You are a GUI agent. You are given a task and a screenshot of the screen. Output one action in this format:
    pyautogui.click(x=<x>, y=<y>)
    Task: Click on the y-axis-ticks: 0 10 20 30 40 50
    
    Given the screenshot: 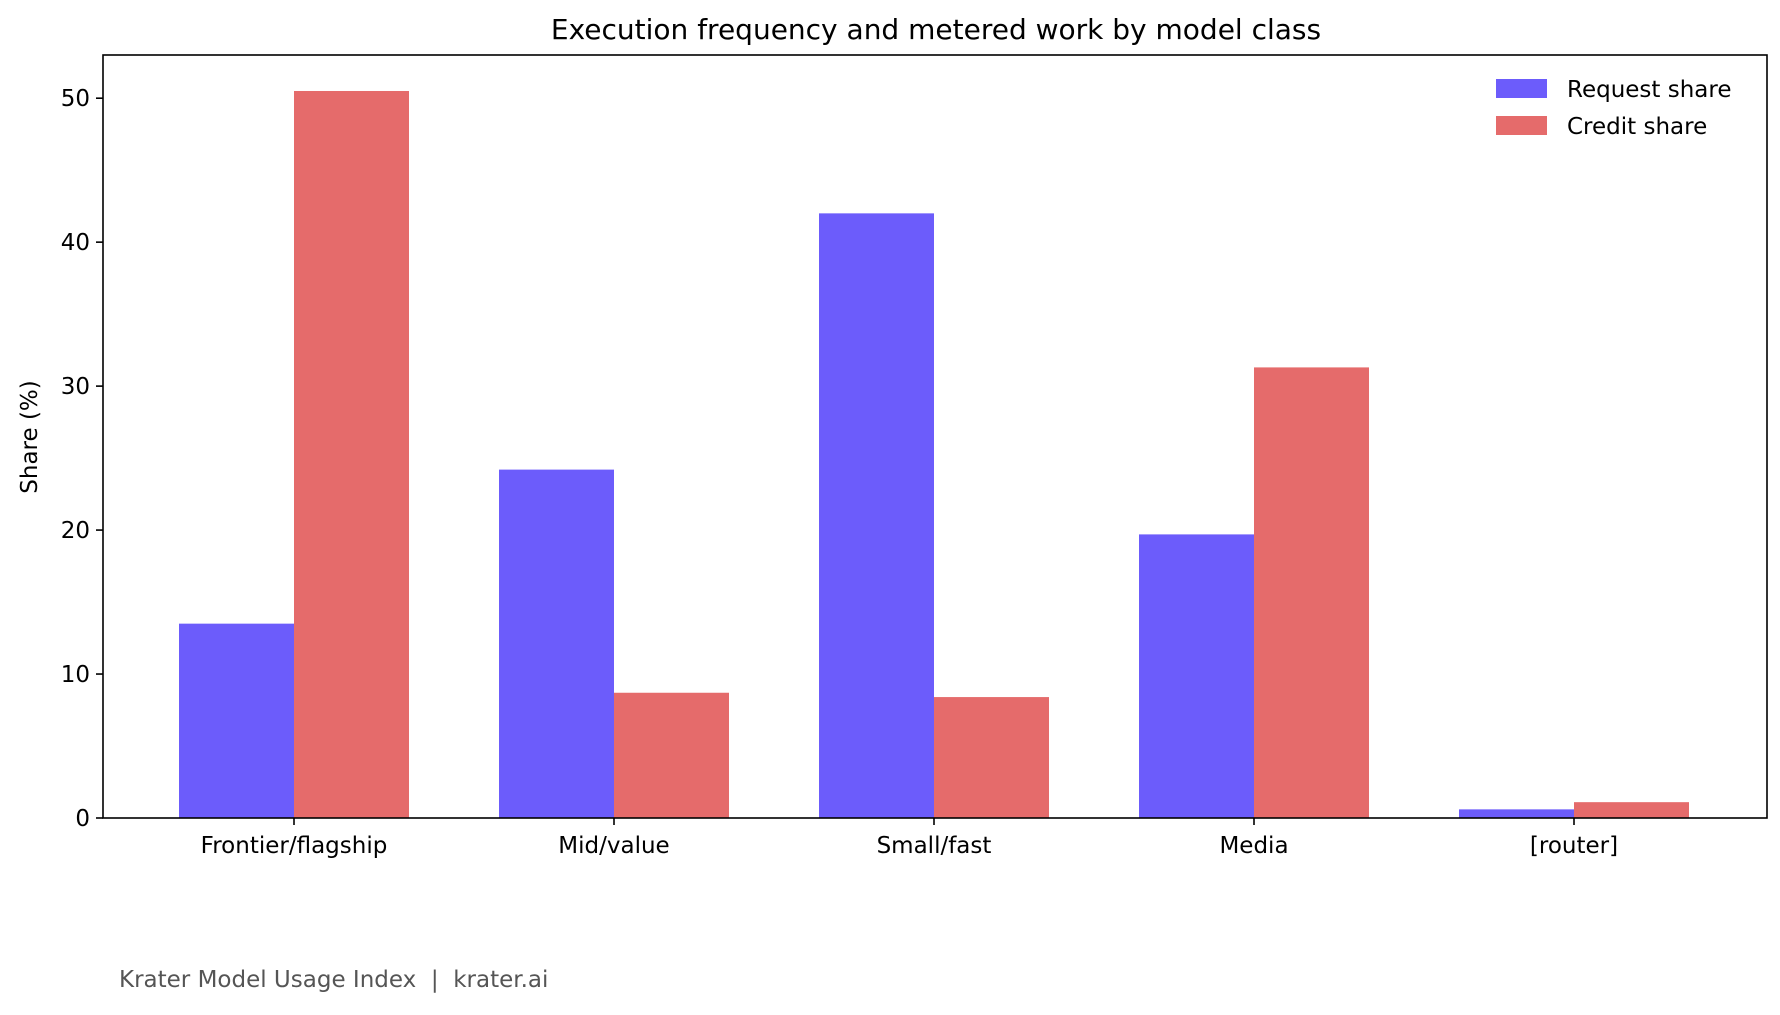 What is the action you would take?
    pyautogui.click(x=82, y=459)
    